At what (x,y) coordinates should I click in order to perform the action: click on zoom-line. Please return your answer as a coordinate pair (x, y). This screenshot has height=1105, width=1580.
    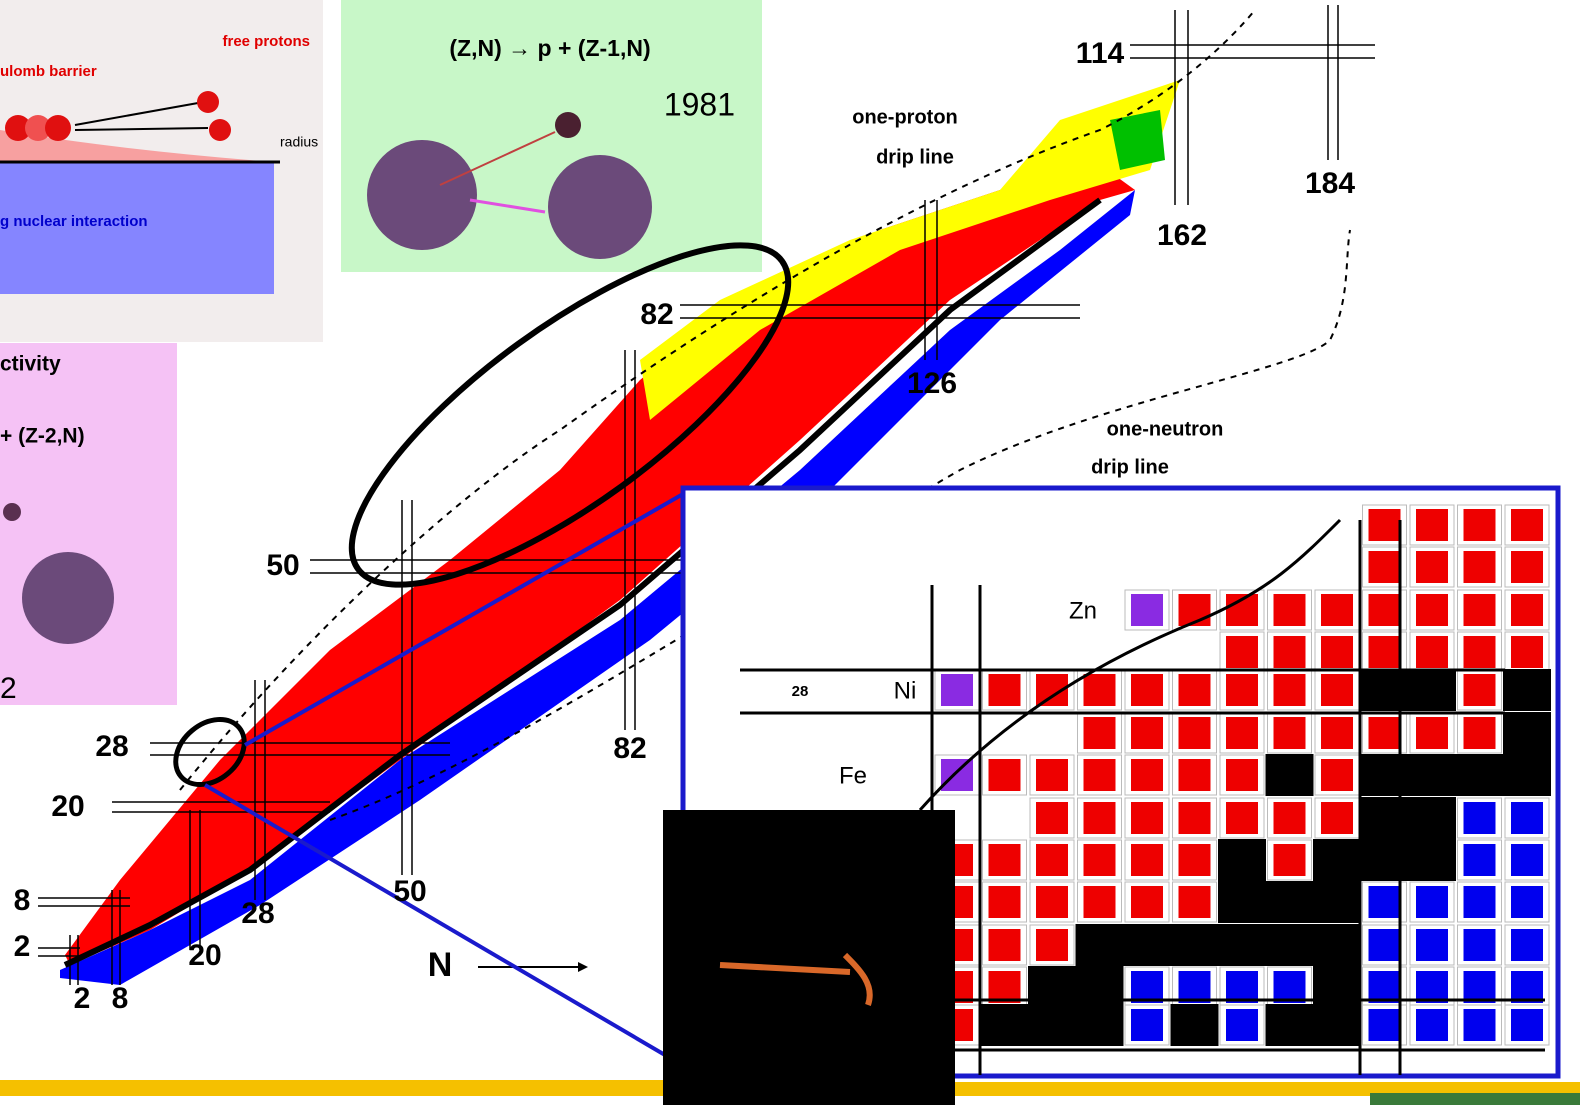
    Looking at the image, I should click on (467, 617).